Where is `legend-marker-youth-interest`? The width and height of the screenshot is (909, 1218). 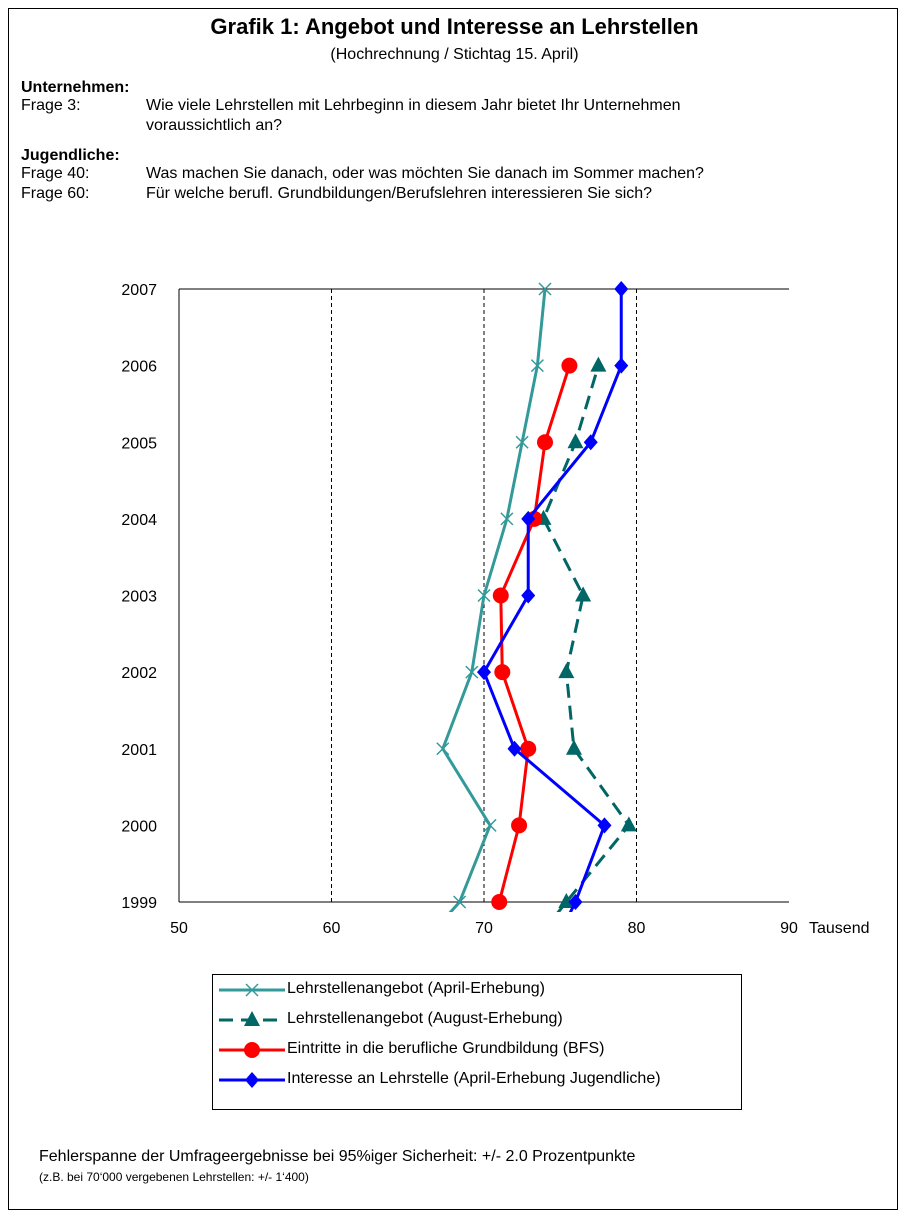
legend-marker-youth-interest is located at coordinates (252, 1080).